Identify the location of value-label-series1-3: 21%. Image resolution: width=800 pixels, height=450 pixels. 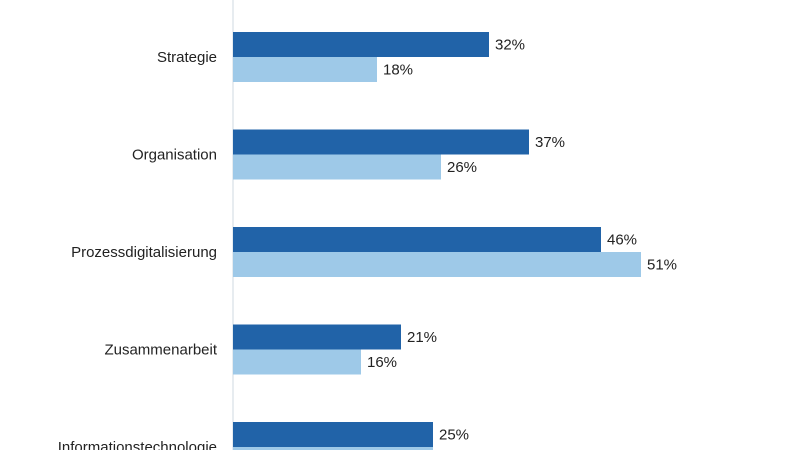
(422, 337).